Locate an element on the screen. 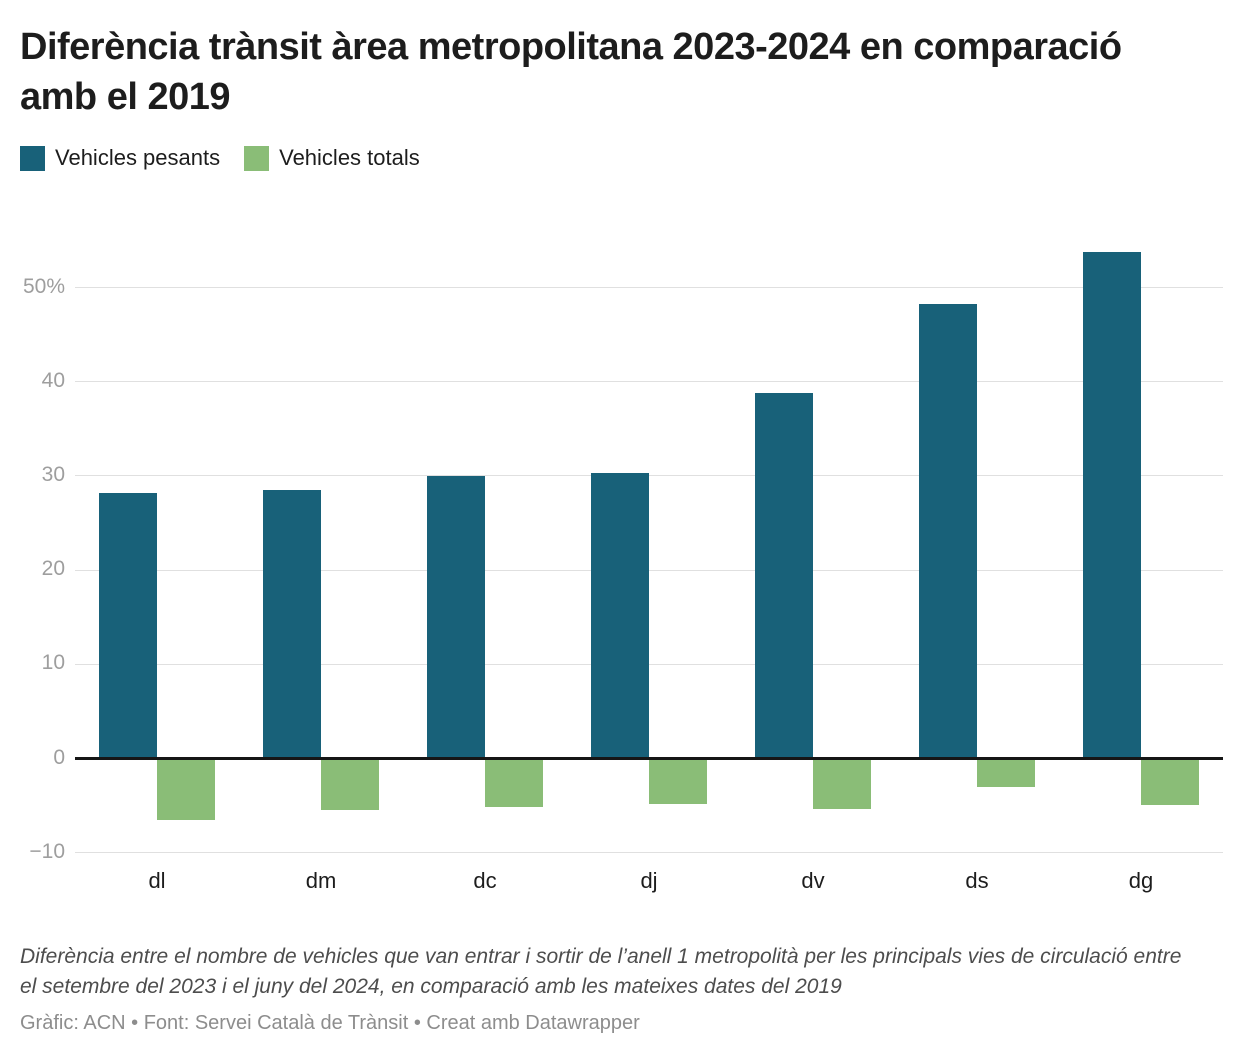  bar-vehicles-totals-dj is located at coordinates (678, 781).